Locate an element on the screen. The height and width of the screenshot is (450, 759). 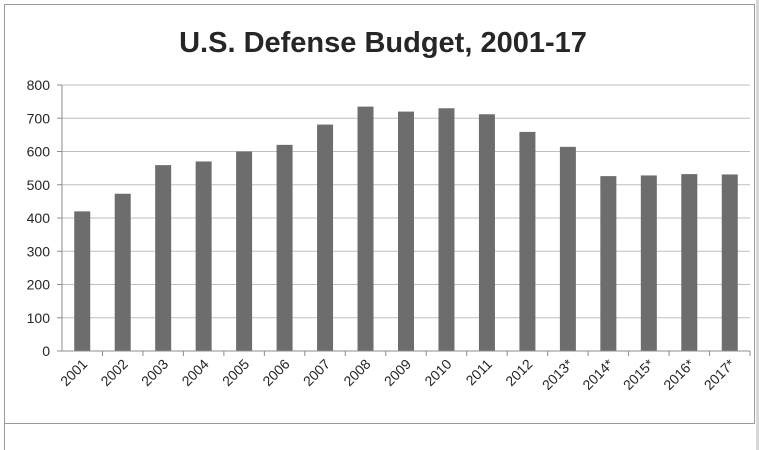
bar-2004 is located at coordinates (203, 256).